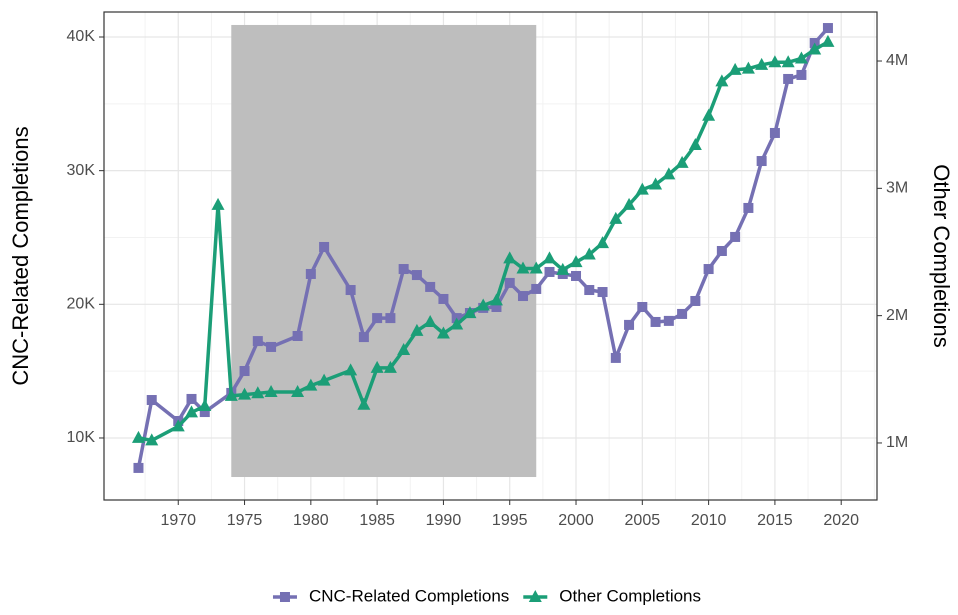  What do you see at coordinates (409, 595) in the screenshot?
I see `legend-text: CNC-Related Completions` at bounding box center [409, 595].